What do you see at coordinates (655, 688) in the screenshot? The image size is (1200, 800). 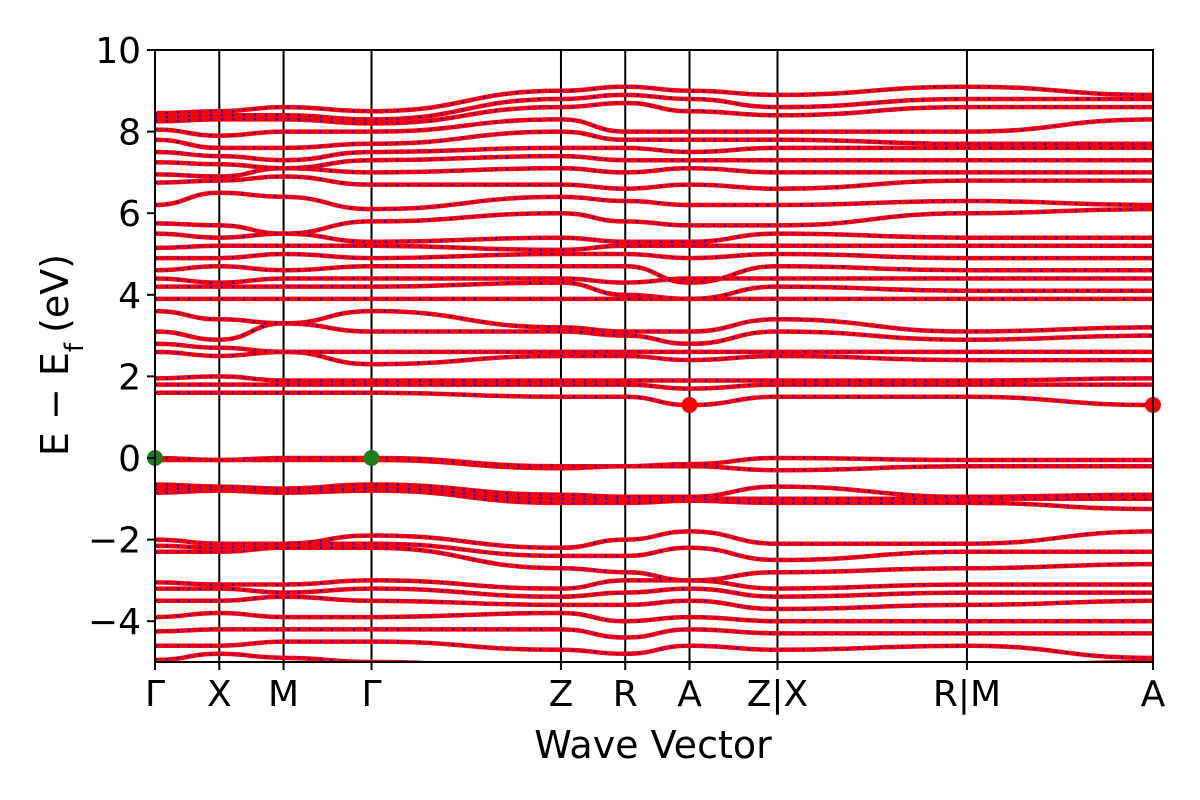 I see `x-ticks: Γ X M Γ Z R A Z|X R|M A` at bounding box center [655, 688].